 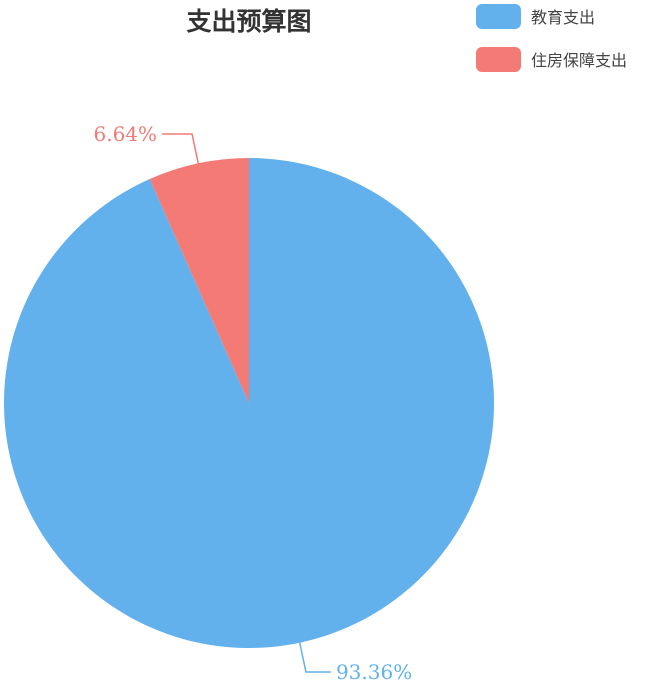 What do you see at coordinates (563, 17) in the screenshot?
I see `legend-label-0: 教育支出` at bounding box center [563, 17].